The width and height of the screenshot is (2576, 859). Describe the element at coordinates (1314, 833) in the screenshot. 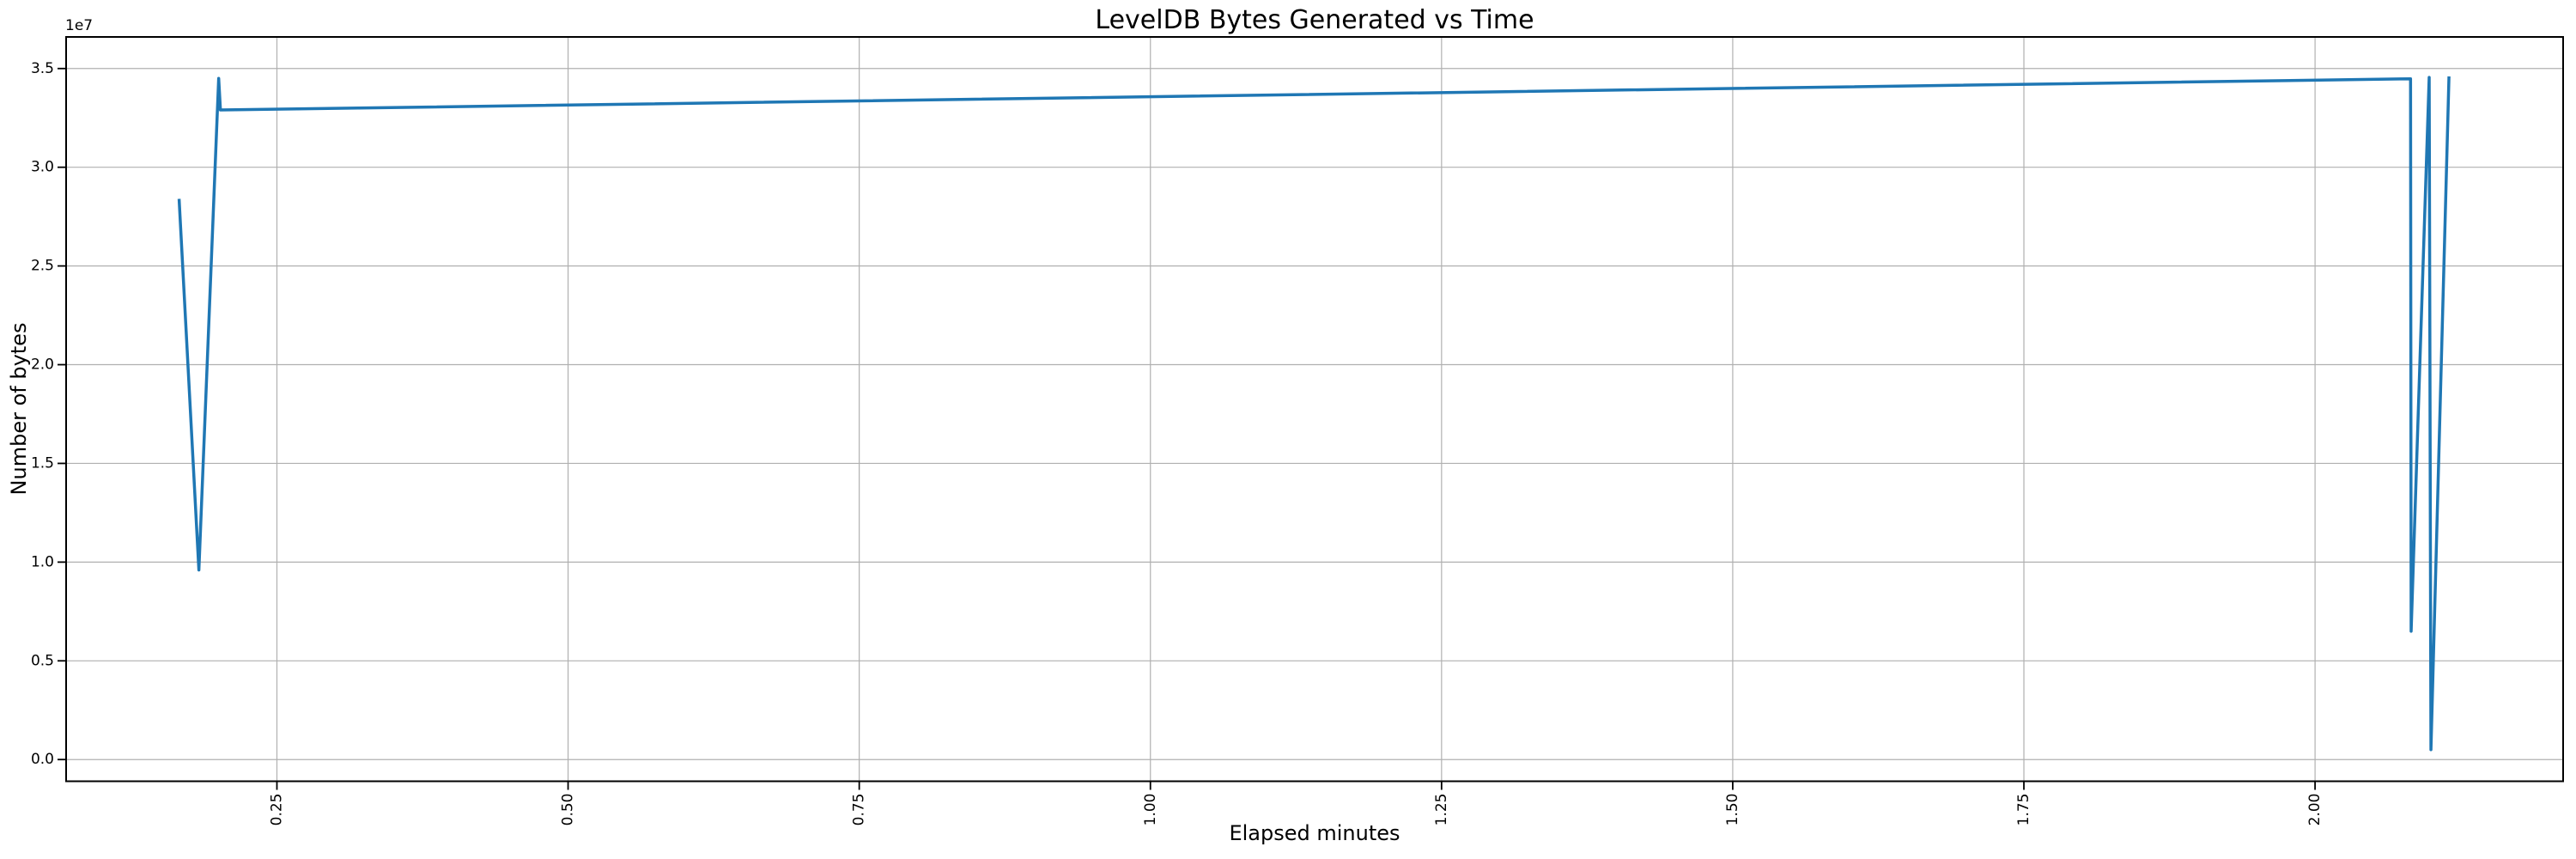

I see `x-axis-label: Elapsed minutes` at that location.